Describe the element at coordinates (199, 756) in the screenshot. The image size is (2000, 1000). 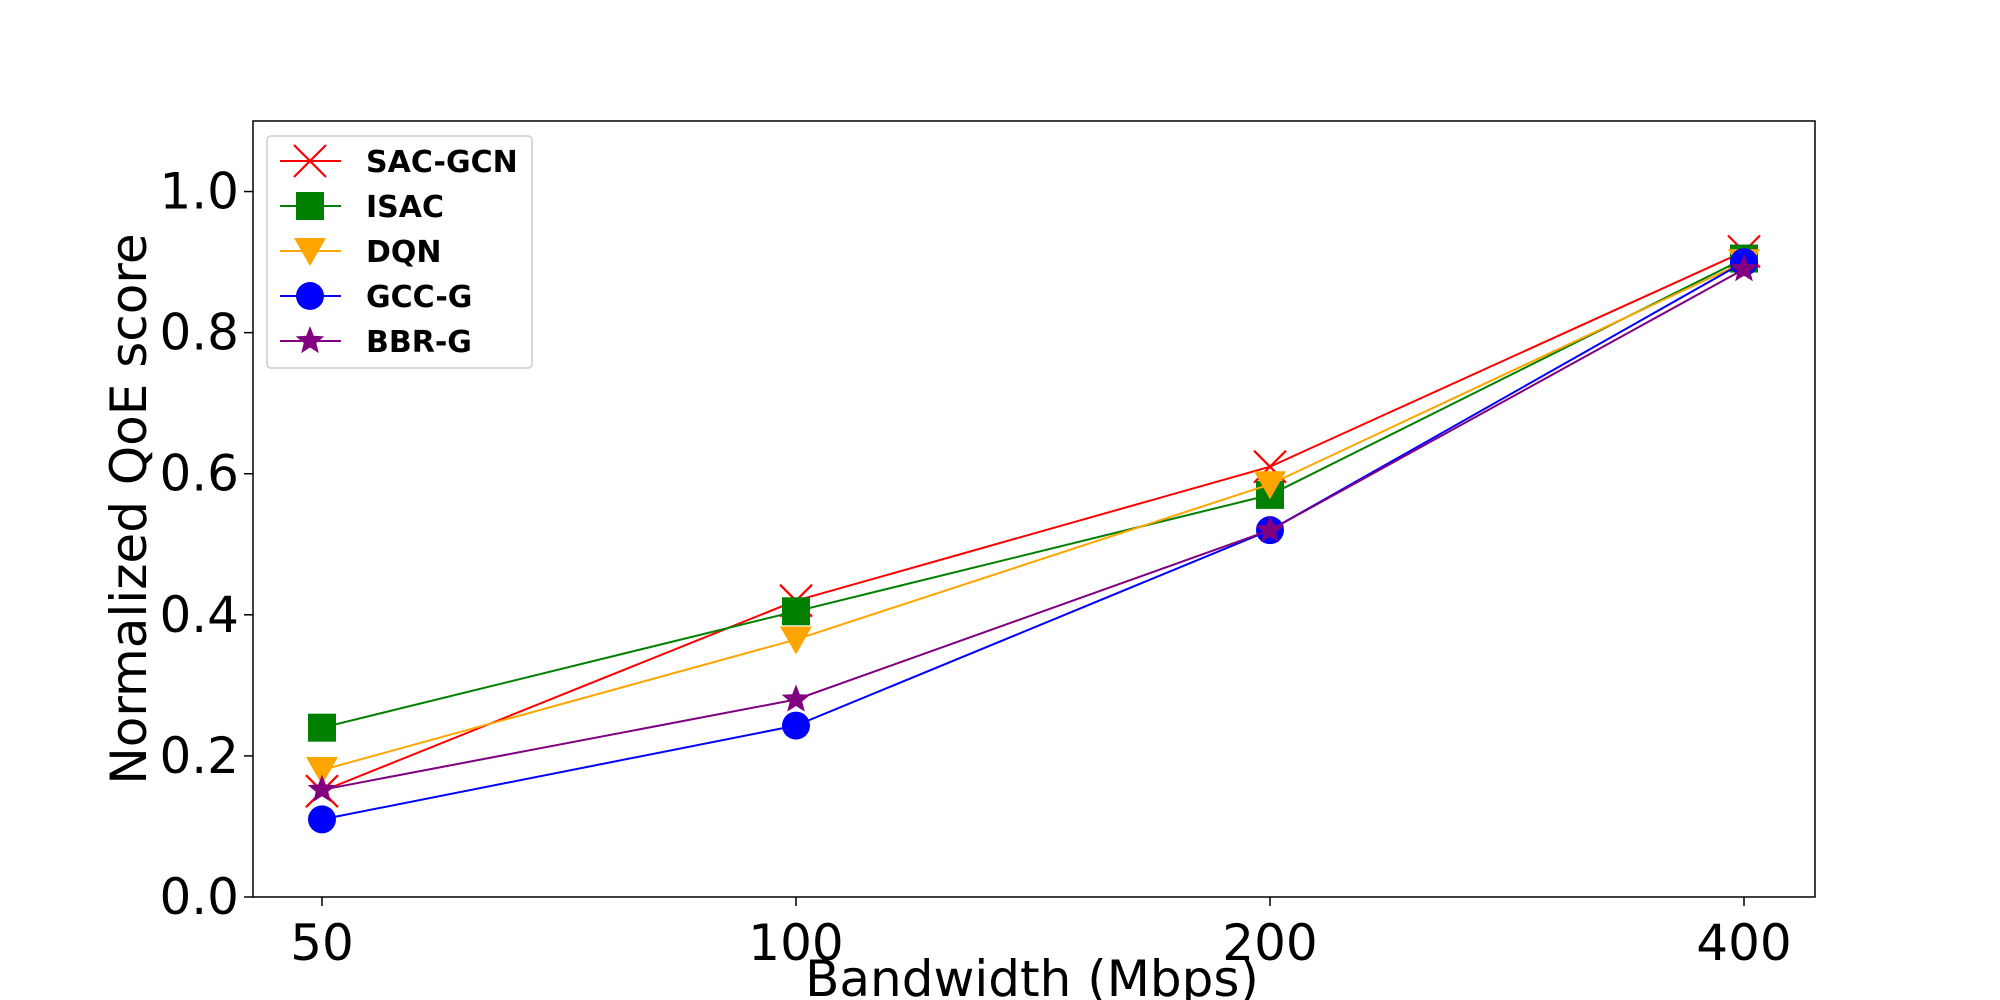
I see `y-tick-label: 0.2` at that location.